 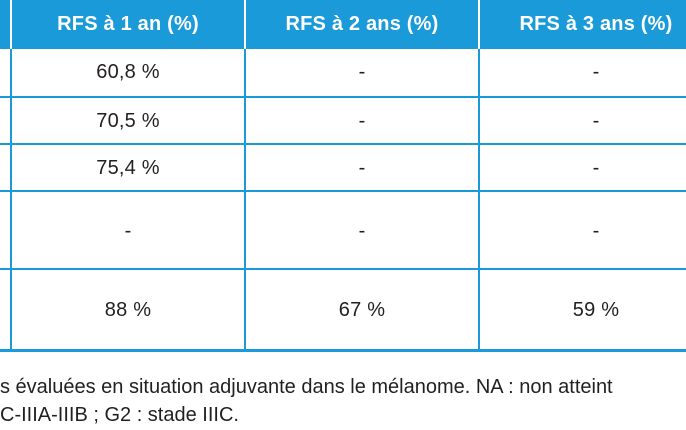 What do you see at coordinates (343, 168) in the screenshot?
I see `table-row: 75,4 % - -` at bounding box center [343, 168].